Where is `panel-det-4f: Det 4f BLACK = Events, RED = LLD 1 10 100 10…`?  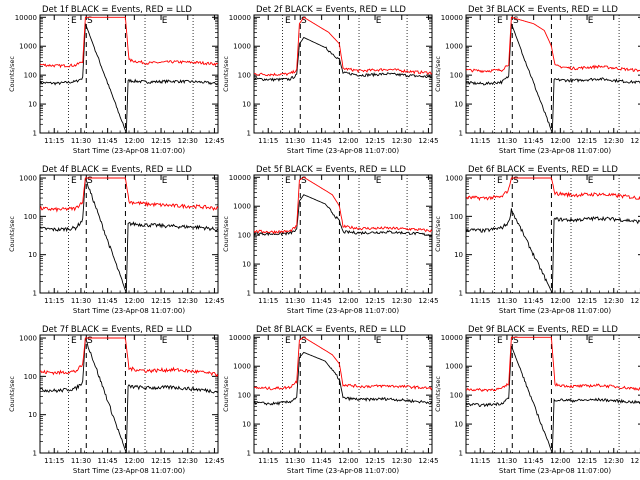 panel-det-4f: Det 4f BLACK = Events, RED = LLD 1 10 100 10… is located at coordinates (116, 240).